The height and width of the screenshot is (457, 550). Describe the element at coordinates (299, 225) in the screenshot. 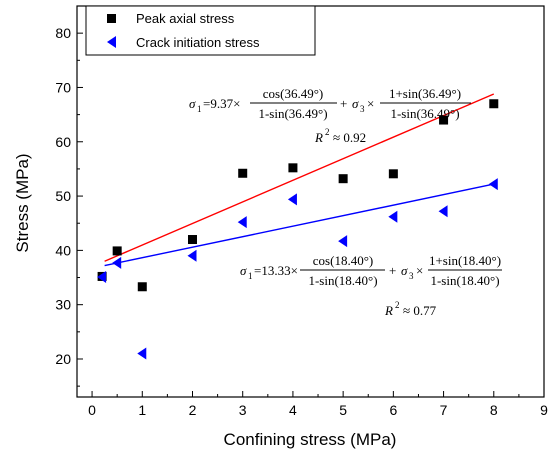

I see `crack-fit-line` at that location.